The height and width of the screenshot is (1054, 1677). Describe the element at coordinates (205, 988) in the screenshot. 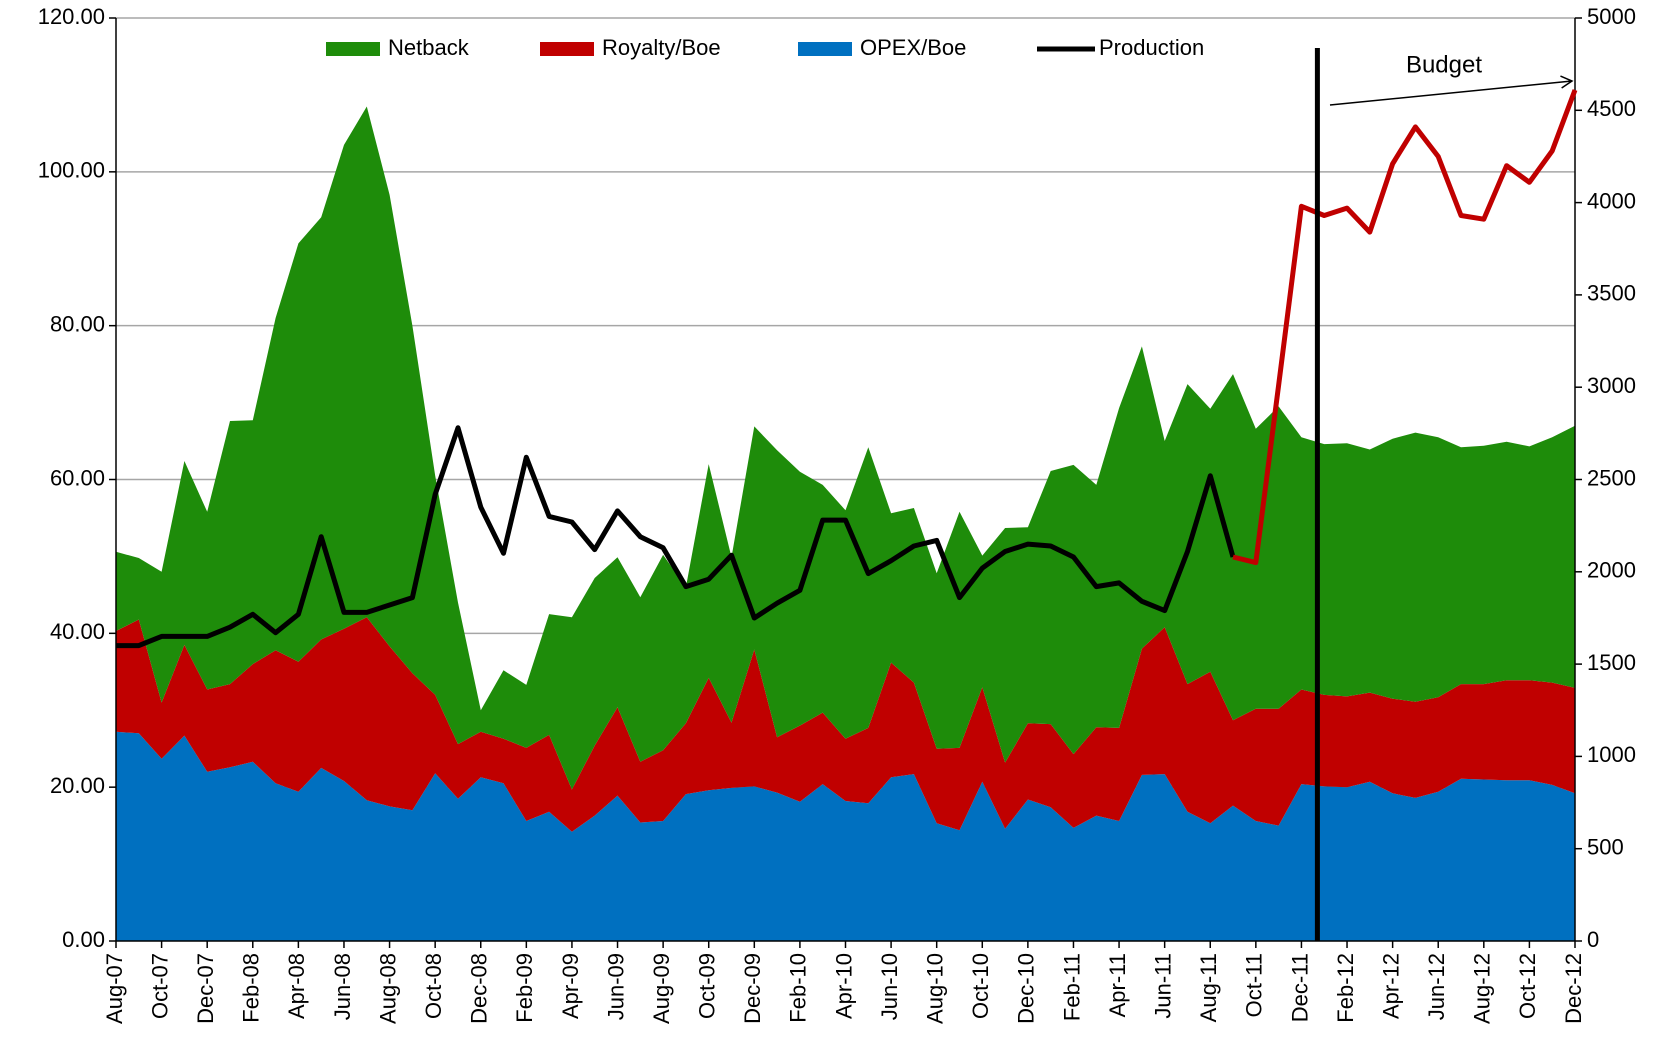

I see `x-tick-label: Dec-07` at that location.